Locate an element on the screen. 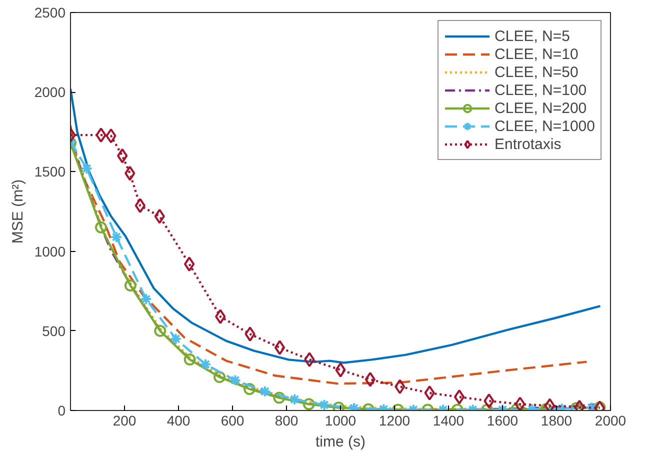  y-tick-label: 1500 is located at coordinates (50, 172).